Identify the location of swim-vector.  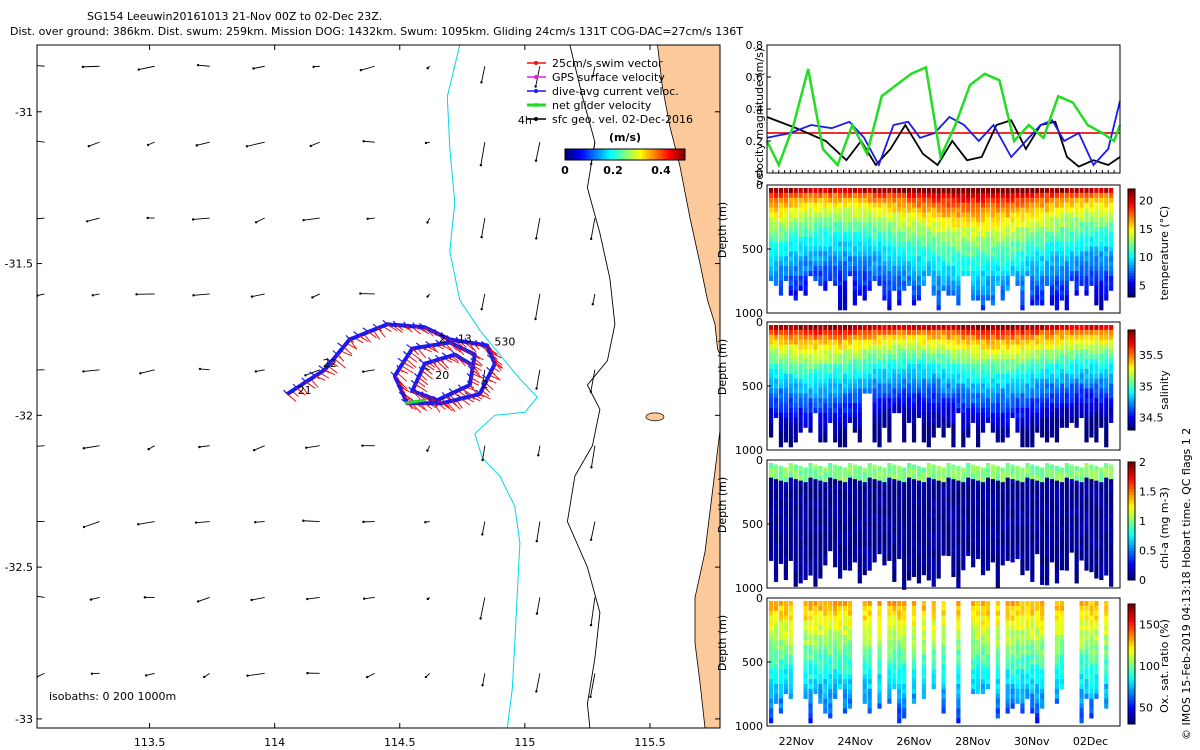
(361, 337).